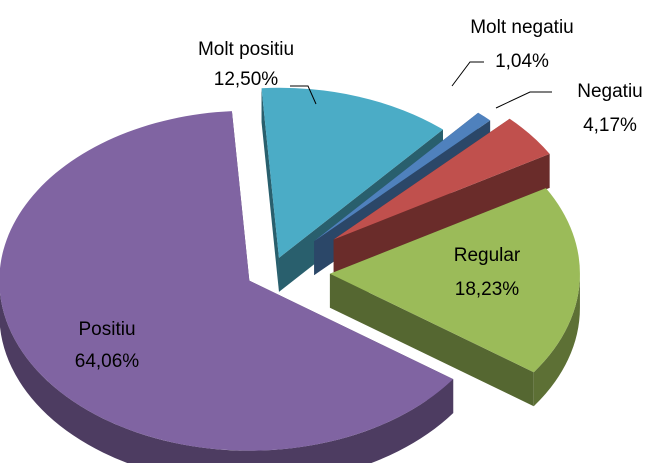  Describe the element at coordinates (522, 27) in the screenshot. I see `category-label: Molt negatiu` at that location.